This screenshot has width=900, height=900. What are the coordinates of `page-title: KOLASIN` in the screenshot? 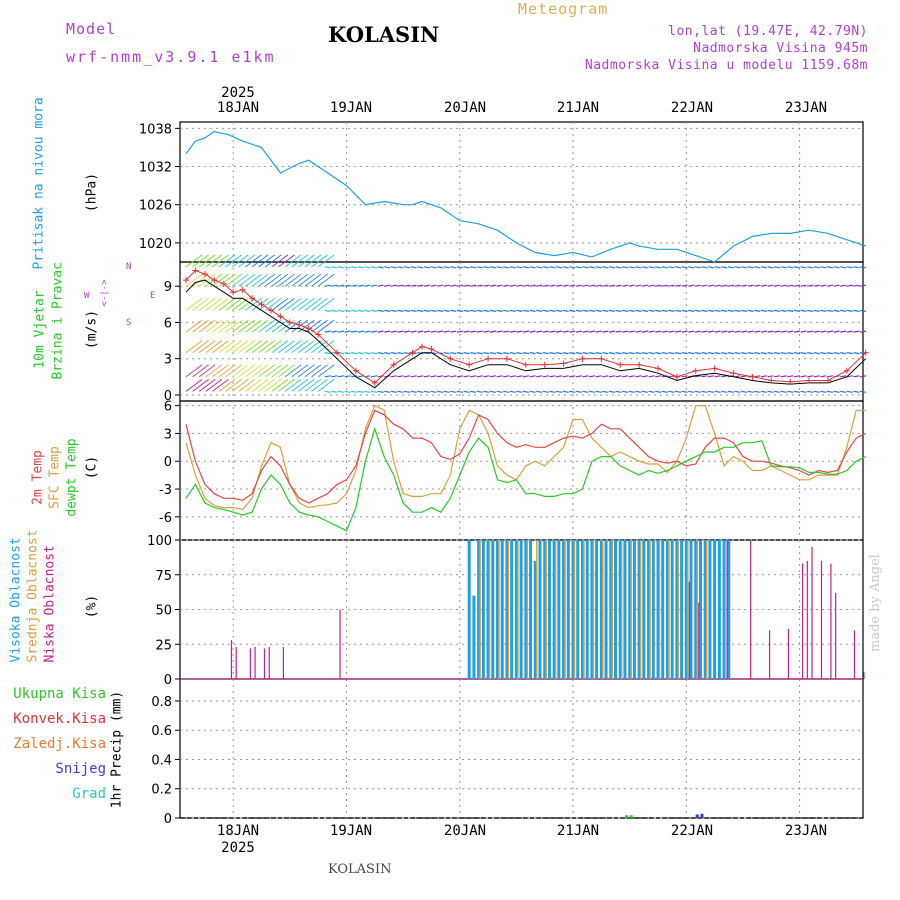 It's located at (384, 34).